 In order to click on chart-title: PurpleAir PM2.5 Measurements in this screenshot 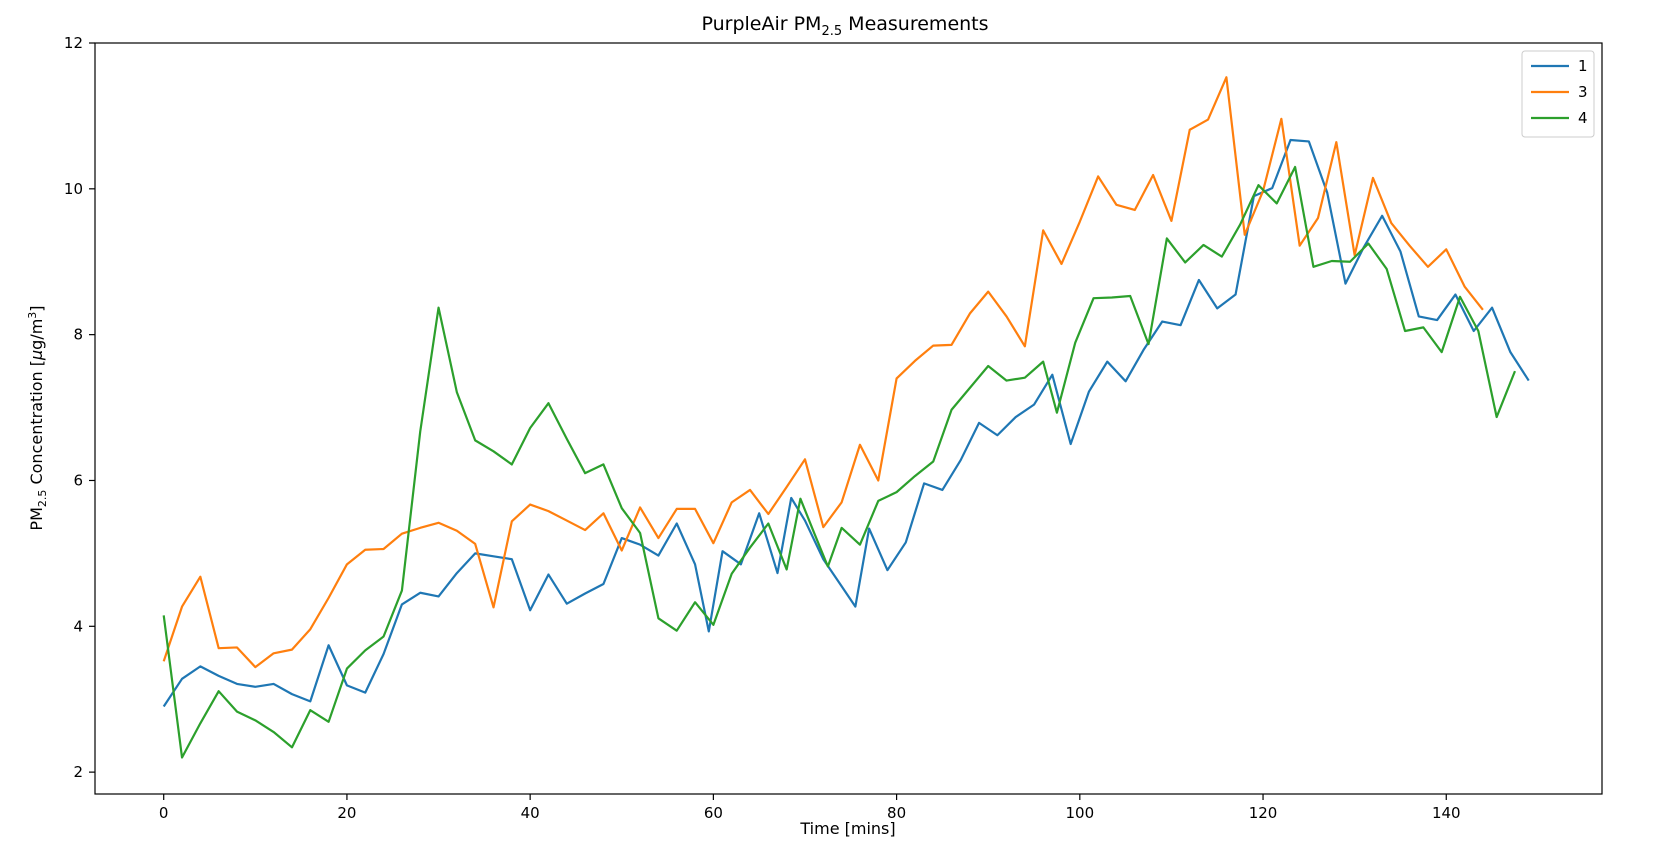, I will do `click(844, 26)`.